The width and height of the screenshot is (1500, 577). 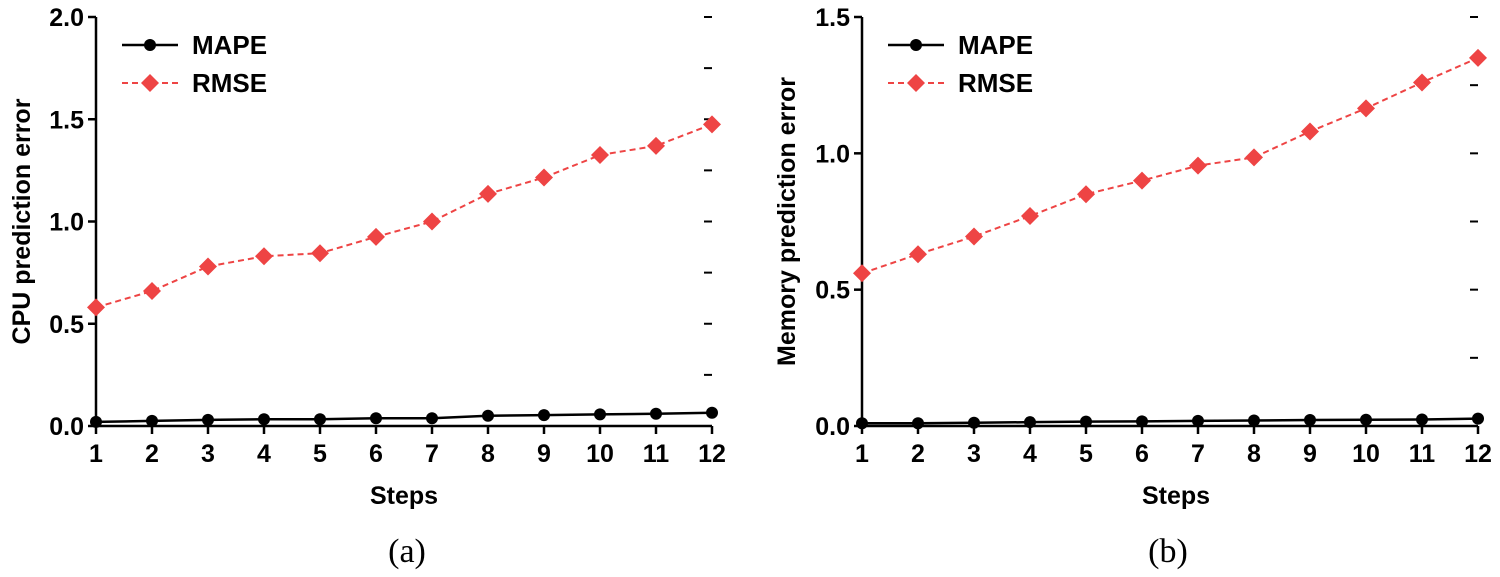 I want to click on y-tick-label: 2.0, so click(x=66, y=18).